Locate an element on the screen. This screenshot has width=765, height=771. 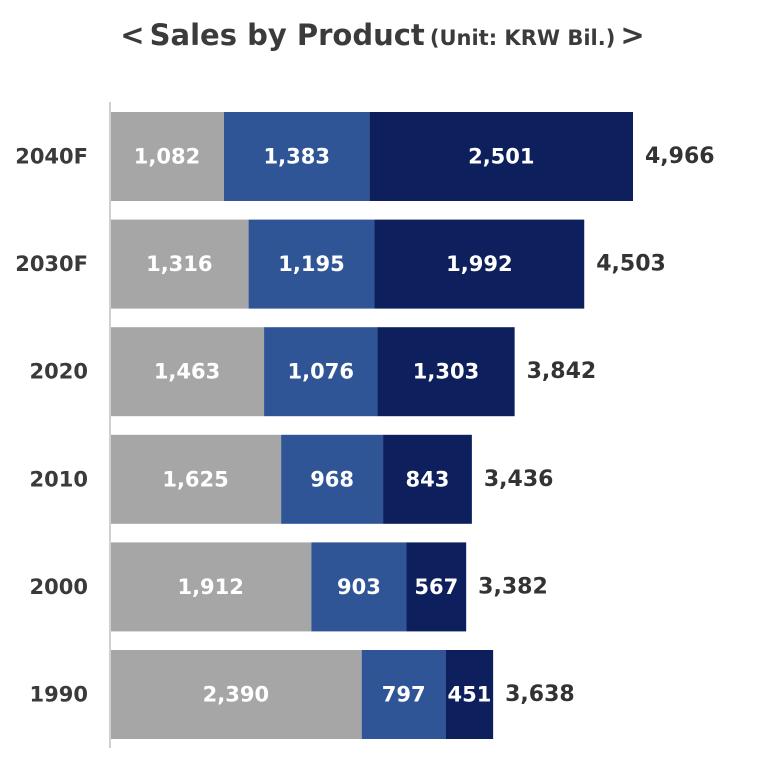
chart-title-open-bracket: < is located at coordinates (132, 35).